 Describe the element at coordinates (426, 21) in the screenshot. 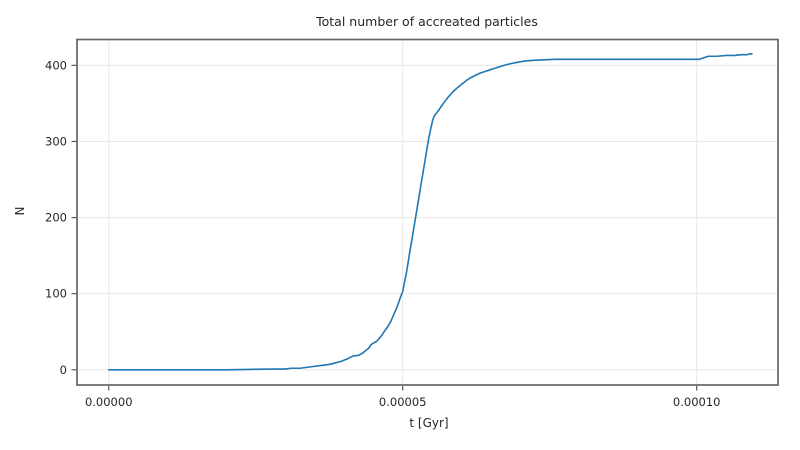

I see `chart-title: Total number of accreated particles` at that location.